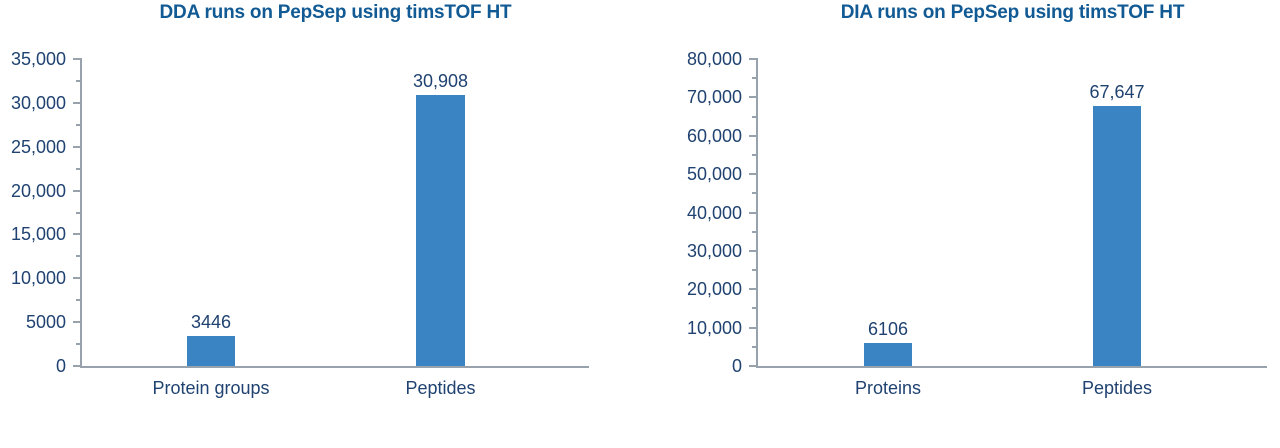 This screenshot has width=1280, height=448. Describe the element at coordinates (335, 12) in the screenshot. I see `chart-title-dda: DDA runs on PepSep using timsTOF HT` at that location.